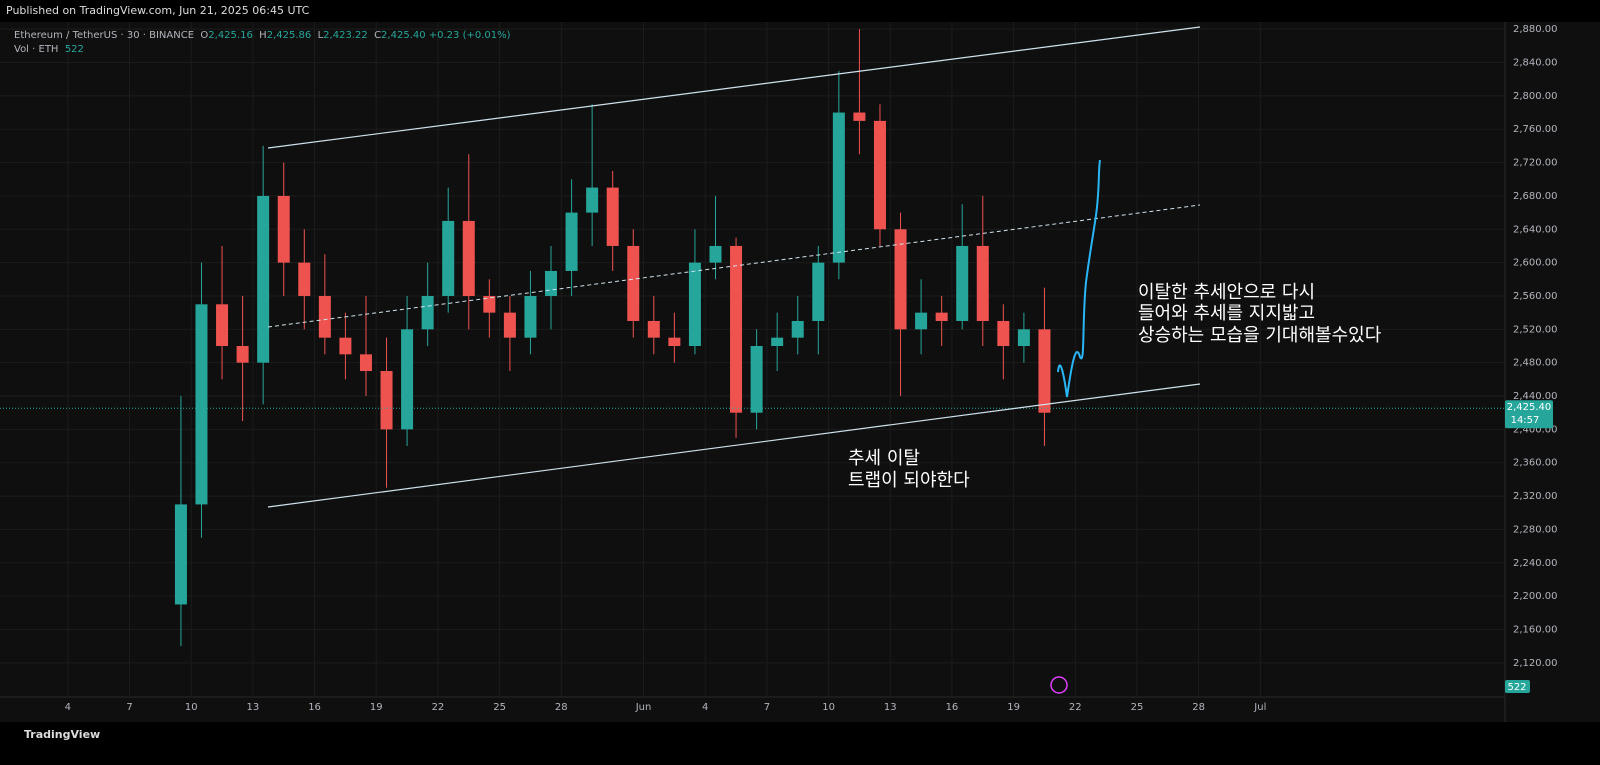 Image resolution: width=1600 pixels, height=765 pixels. What do you see at coordinates (262, 50) in the screenshot?
I see `legend-row: Vol · ETH 522` at bounding box center [262, 50].